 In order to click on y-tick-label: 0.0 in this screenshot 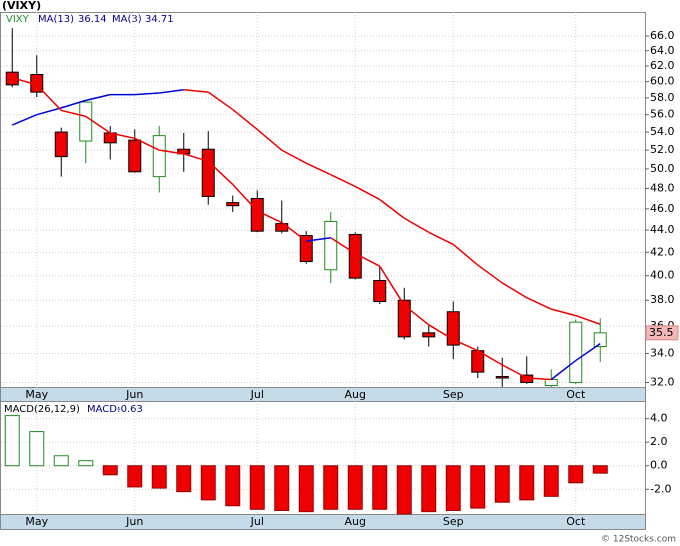, I will do `click(659, 465)`.